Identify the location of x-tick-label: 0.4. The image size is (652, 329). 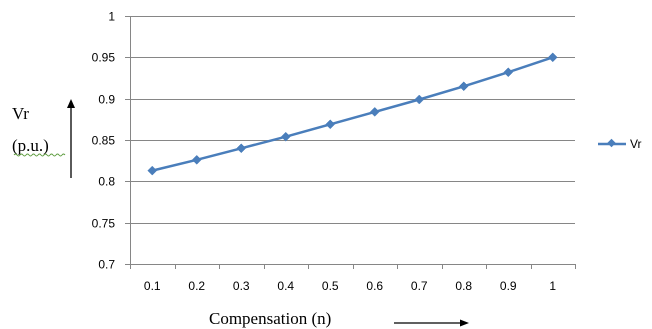
(285, 286).